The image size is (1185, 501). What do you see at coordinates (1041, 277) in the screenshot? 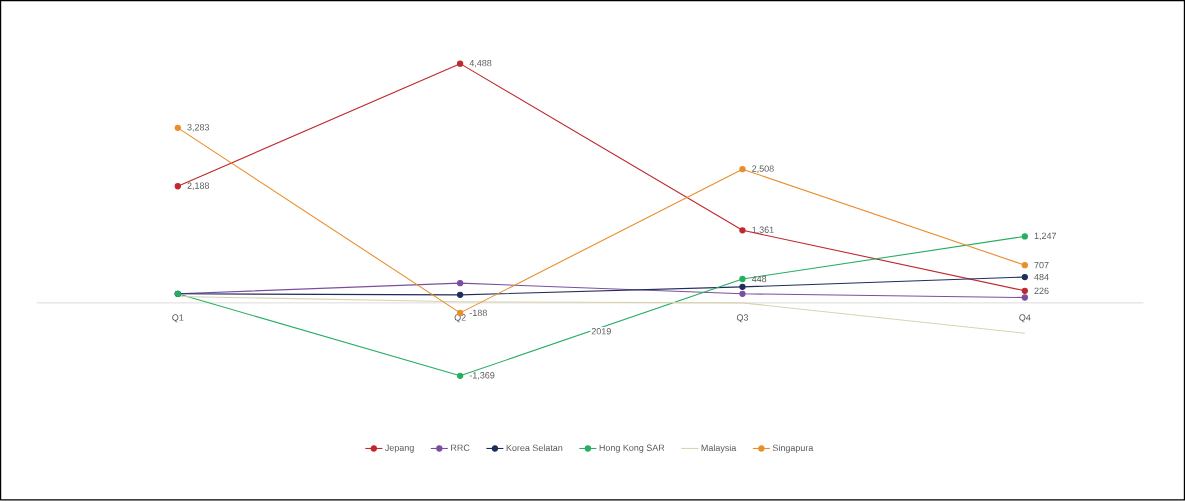
I see `data-label: 484` at bounding box center [1041, 277].